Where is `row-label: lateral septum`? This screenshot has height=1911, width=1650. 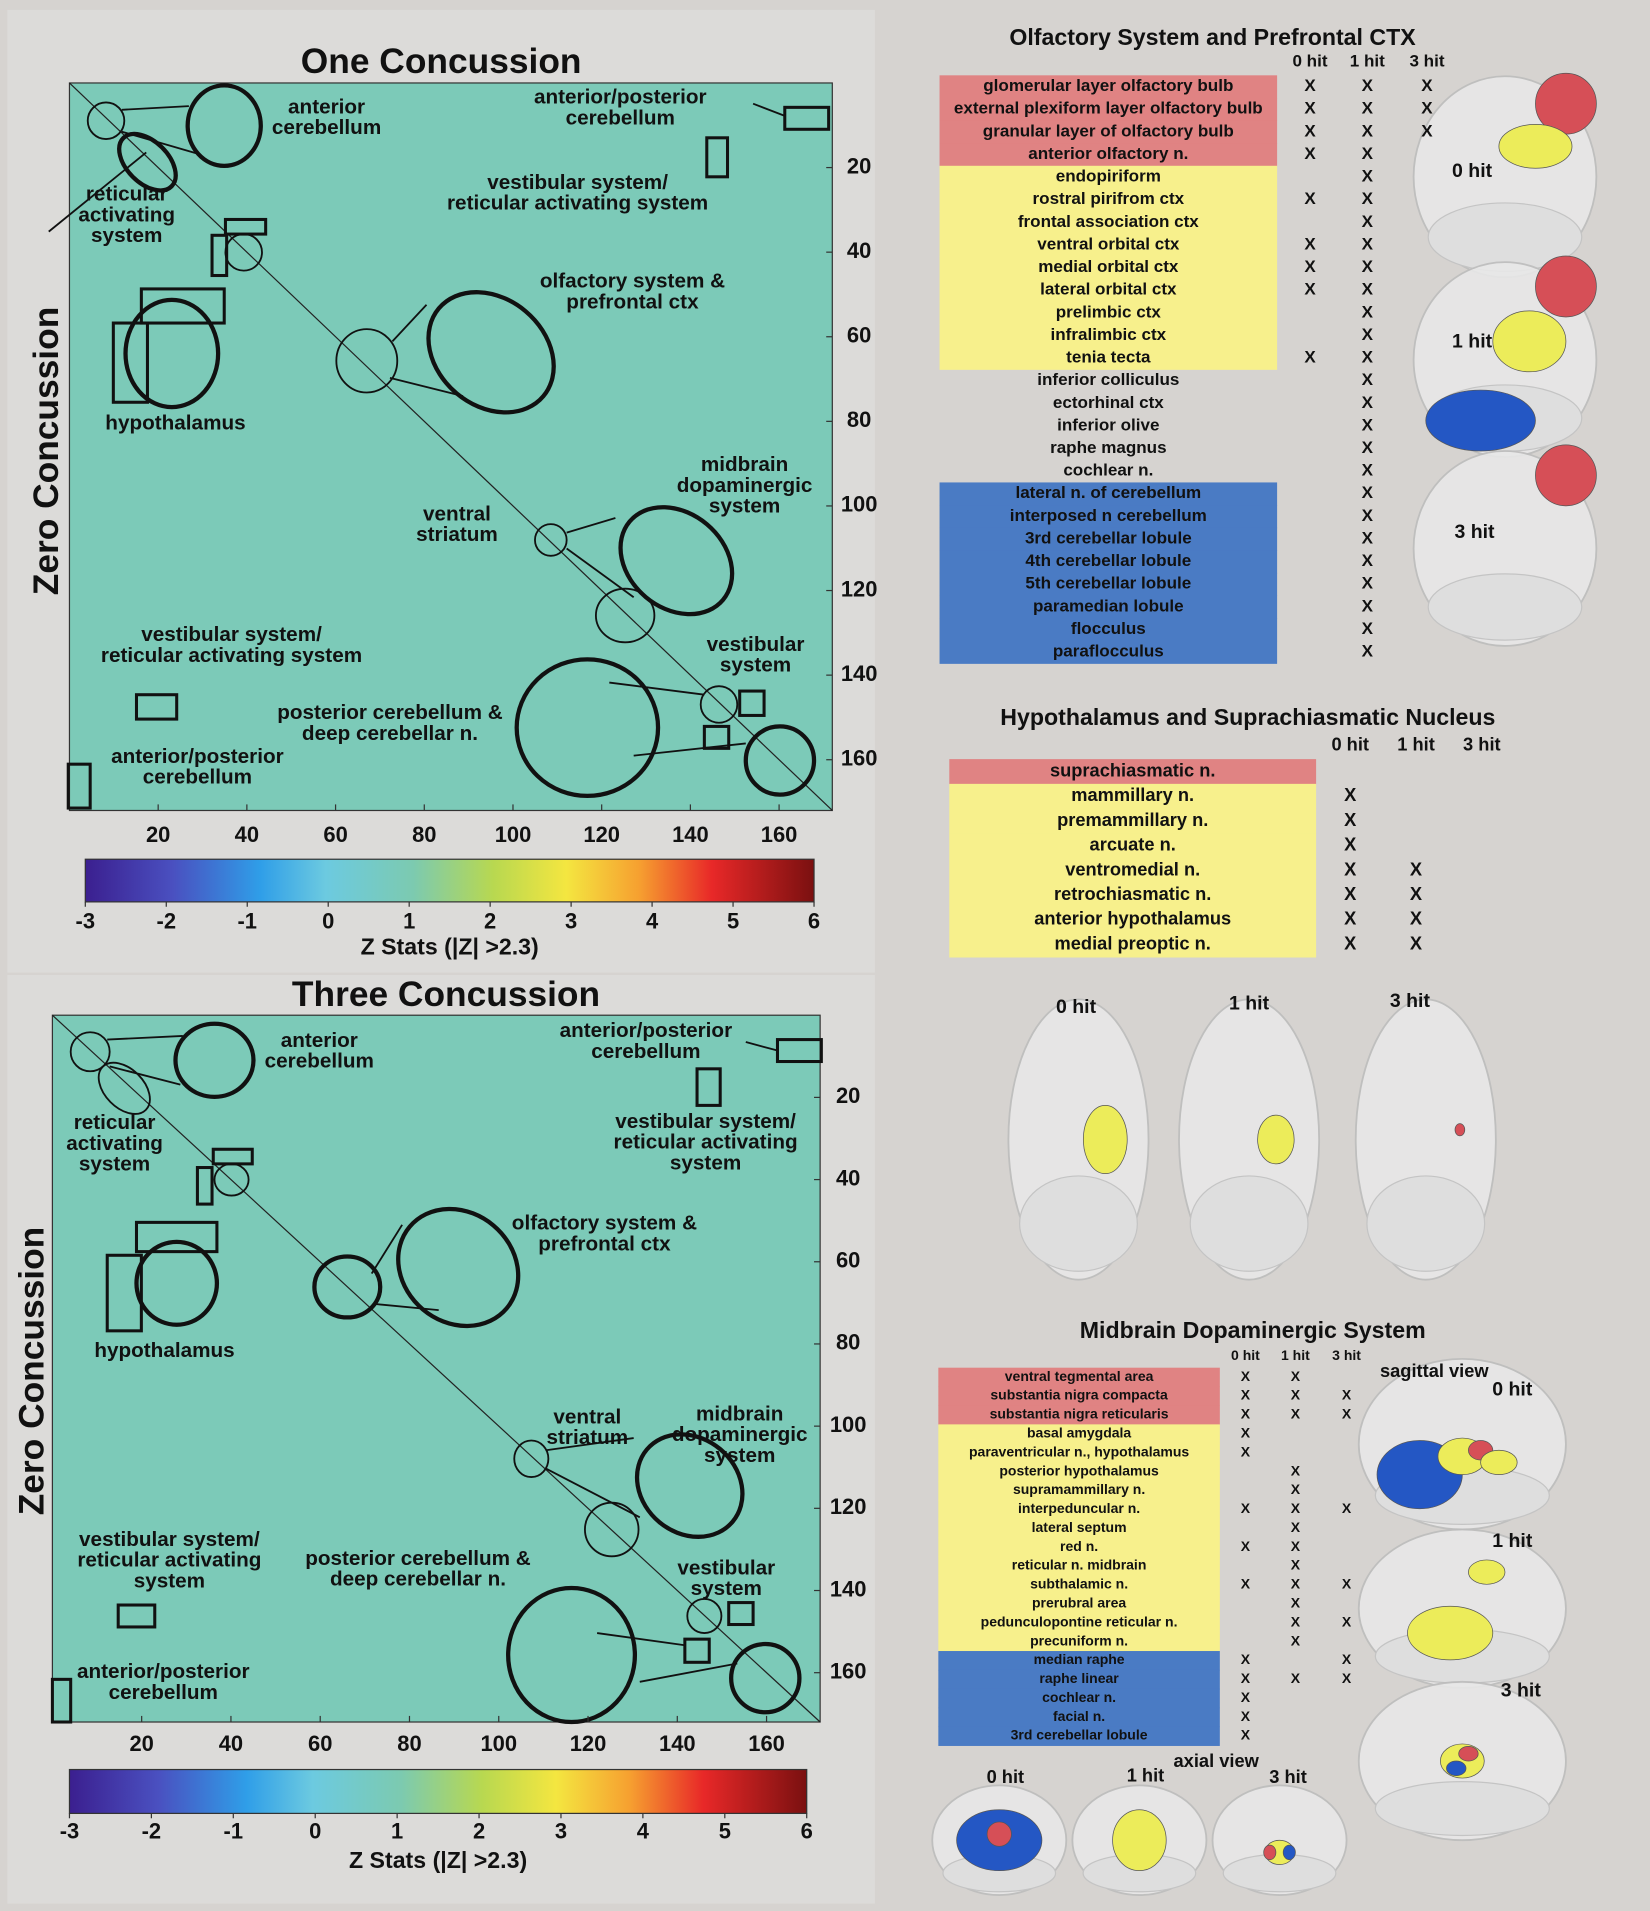
row-label: lateral septum is located at coordinates (1079, 1527).